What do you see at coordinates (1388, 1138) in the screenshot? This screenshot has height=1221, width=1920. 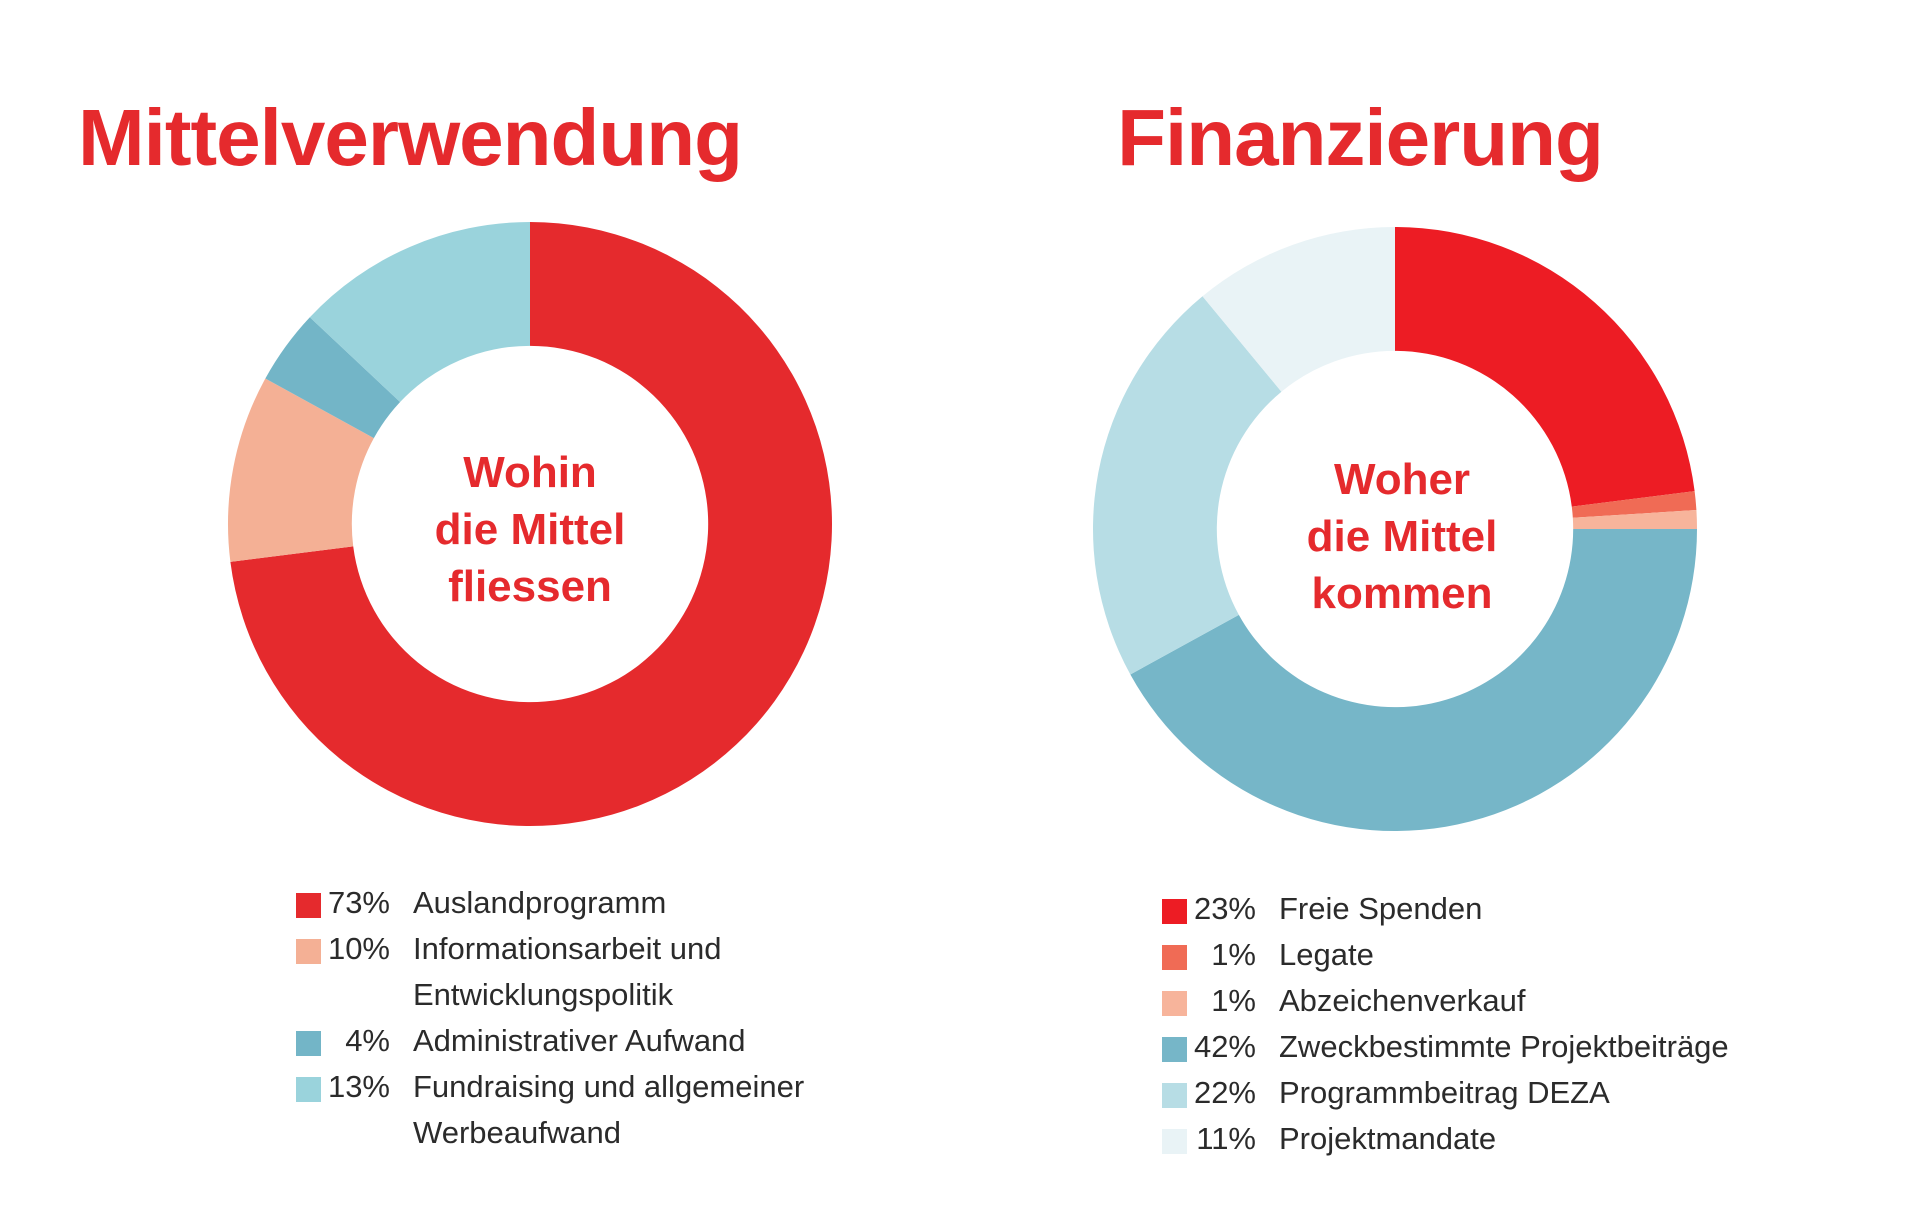 I see `legend-label: Projektmandate` at bounding box center [1388, 1138].